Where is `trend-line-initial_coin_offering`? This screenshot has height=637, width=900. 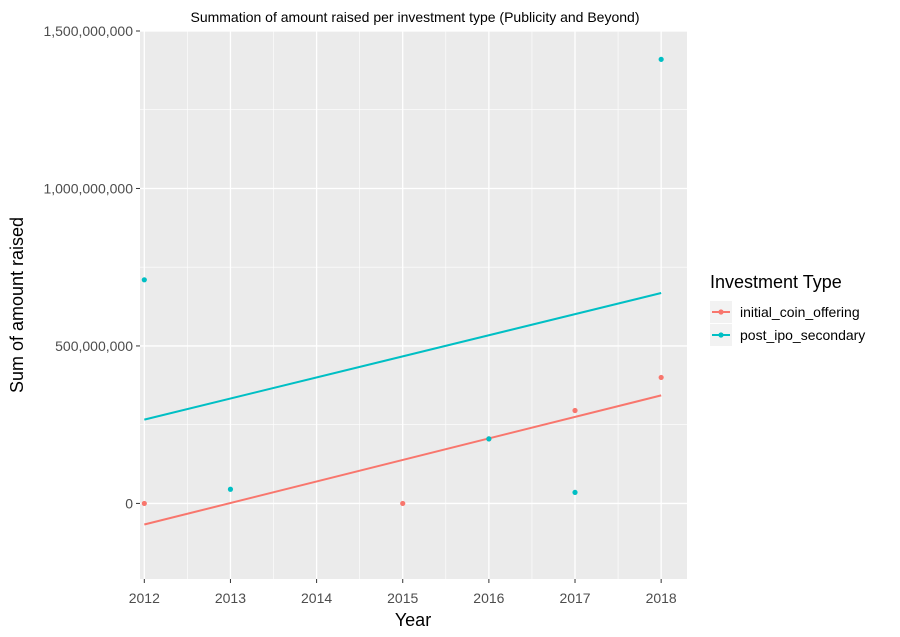 trend-line-initial_coin_offering is located at coordinates (403, 460).